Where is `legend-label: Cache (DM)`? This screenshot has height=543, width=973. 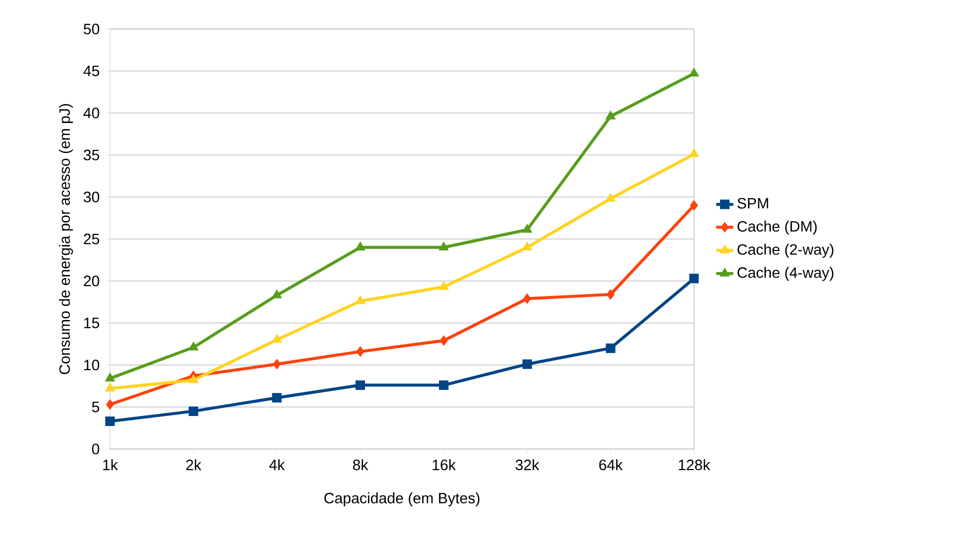
legend-label: Cache (DM) is located at coordinates (777, 227).